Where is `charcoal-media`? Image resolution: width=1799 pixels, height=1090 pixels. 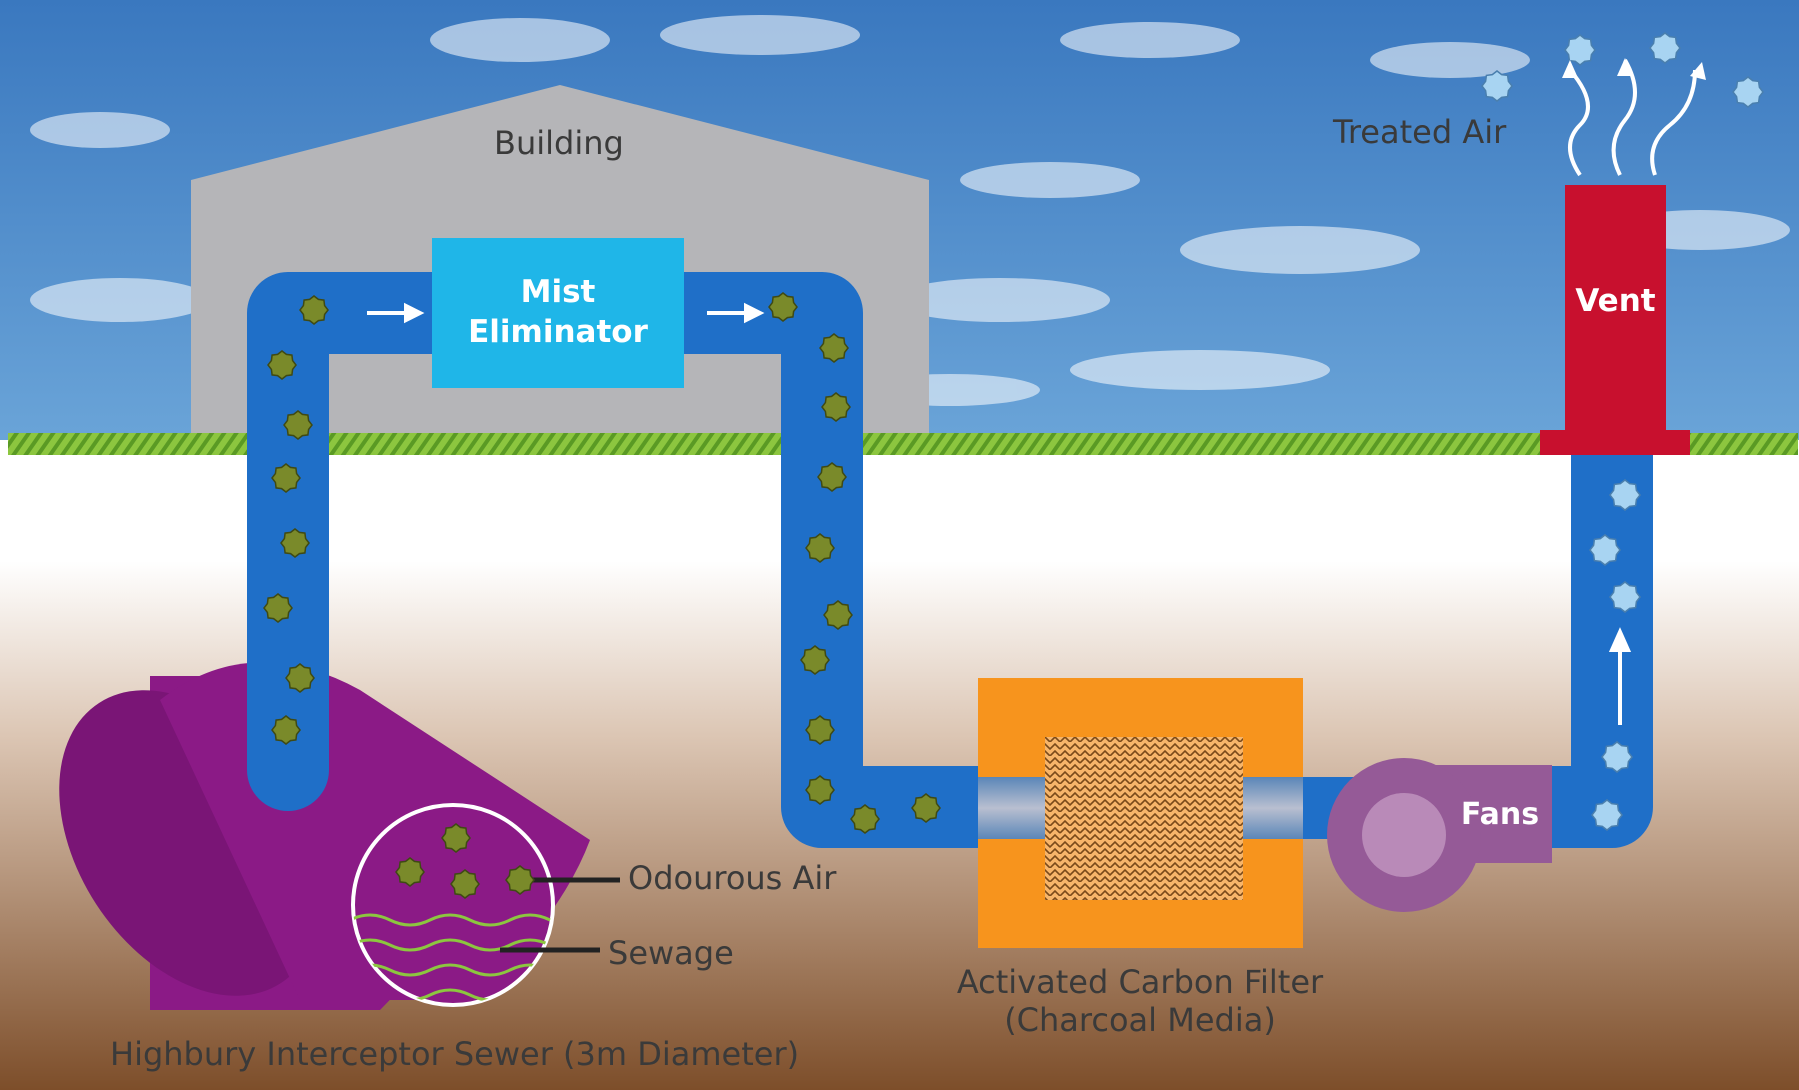
charcoal-media is located at coordinates (1144, 818).